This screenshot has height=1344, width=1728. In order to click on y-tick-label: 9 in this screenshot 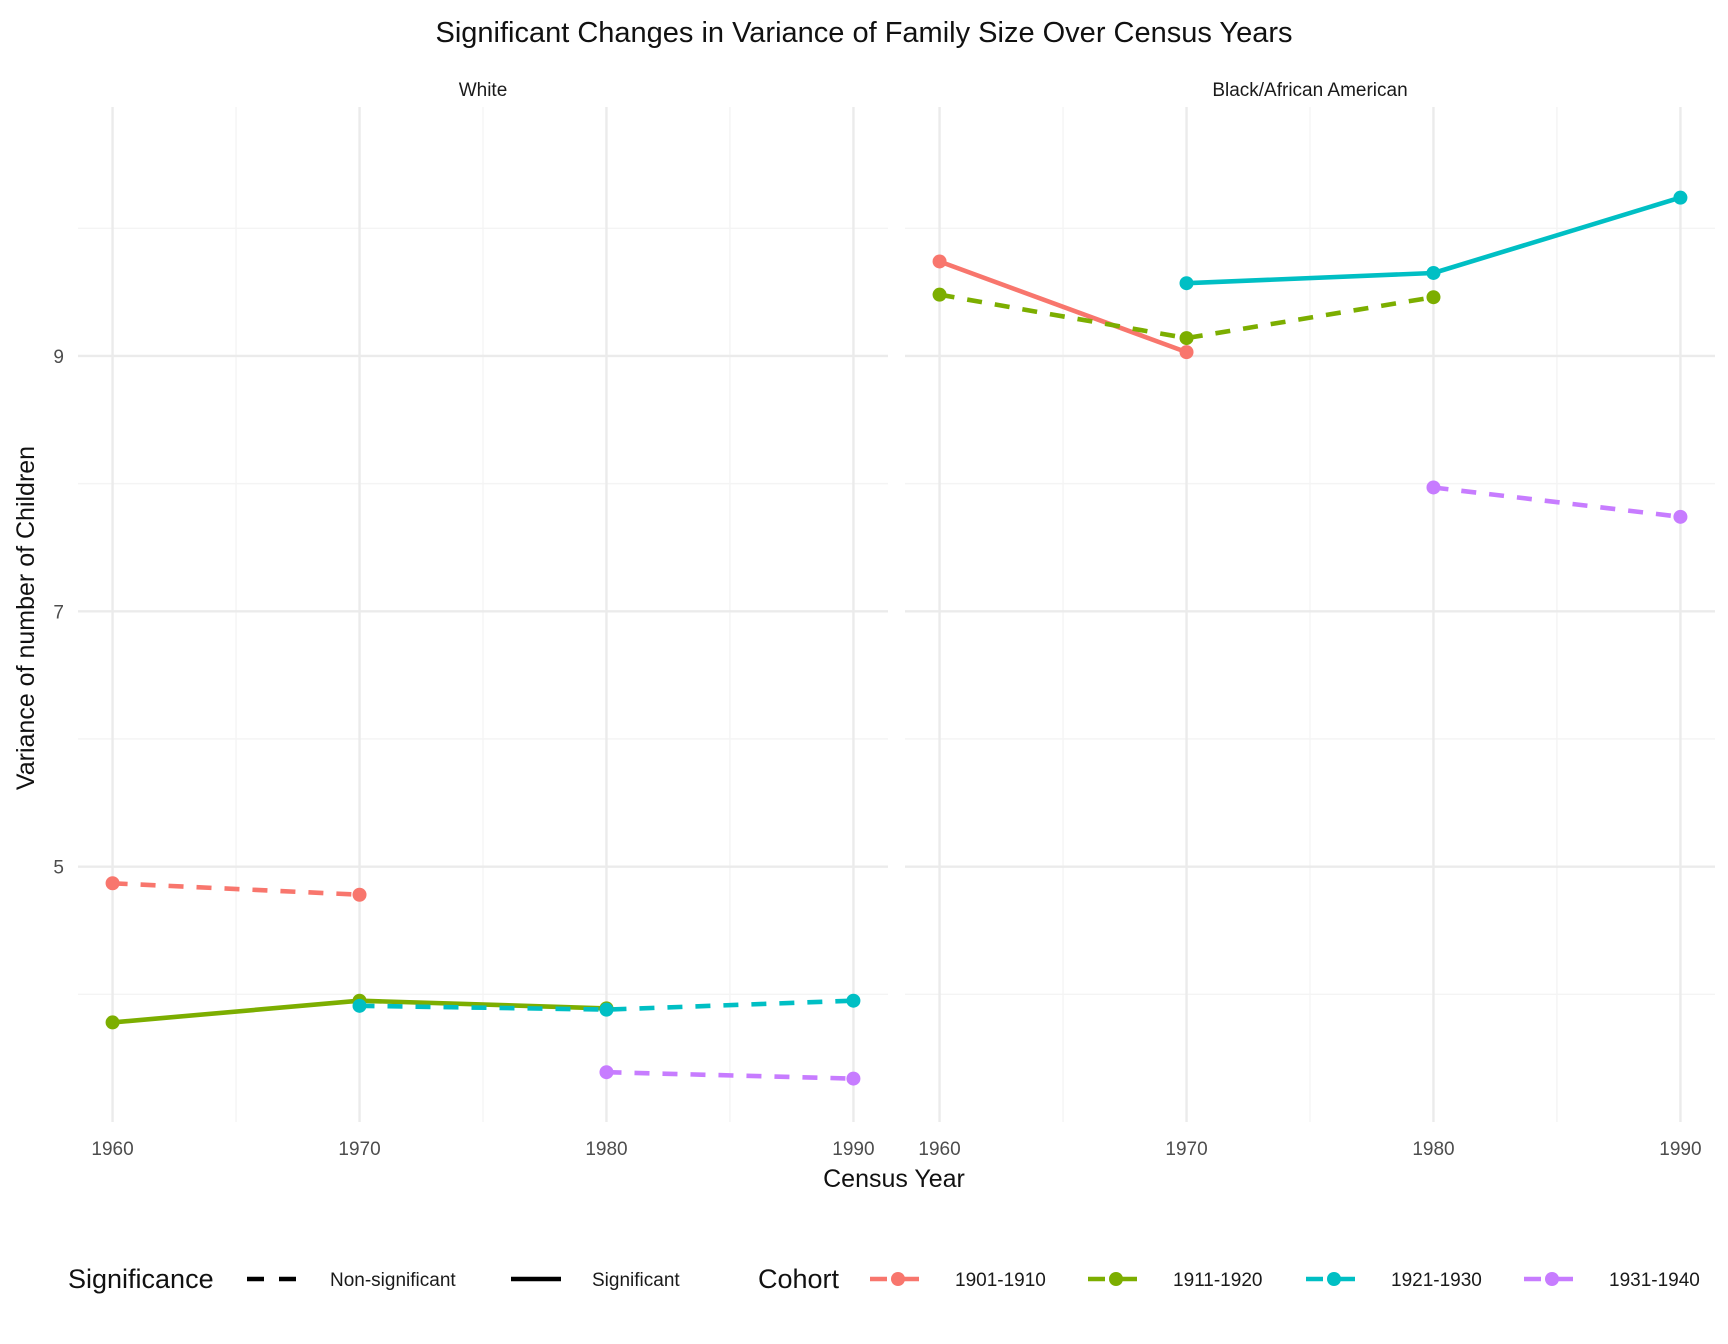, I will do `click(58, 357)`.